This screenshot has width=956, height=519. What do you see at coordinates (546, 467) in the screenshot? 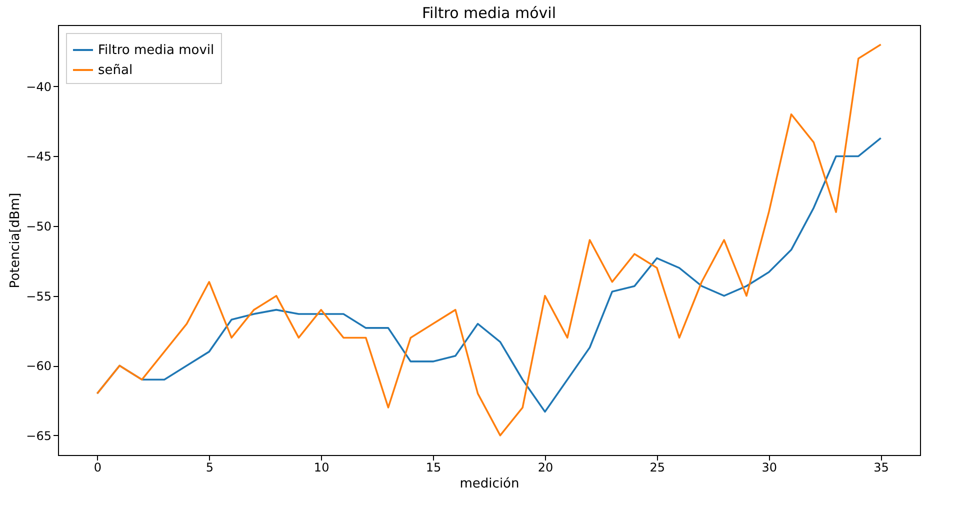
I see `x-tick-label: 20` at bounding box center [546, 467].